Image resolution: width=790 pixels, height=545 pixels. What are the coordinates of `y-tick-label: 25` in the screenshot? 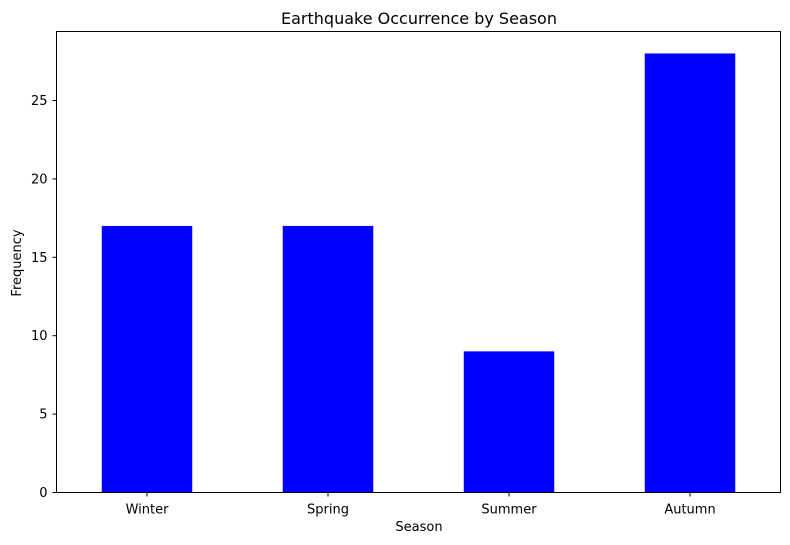 It's located at (39, 101).